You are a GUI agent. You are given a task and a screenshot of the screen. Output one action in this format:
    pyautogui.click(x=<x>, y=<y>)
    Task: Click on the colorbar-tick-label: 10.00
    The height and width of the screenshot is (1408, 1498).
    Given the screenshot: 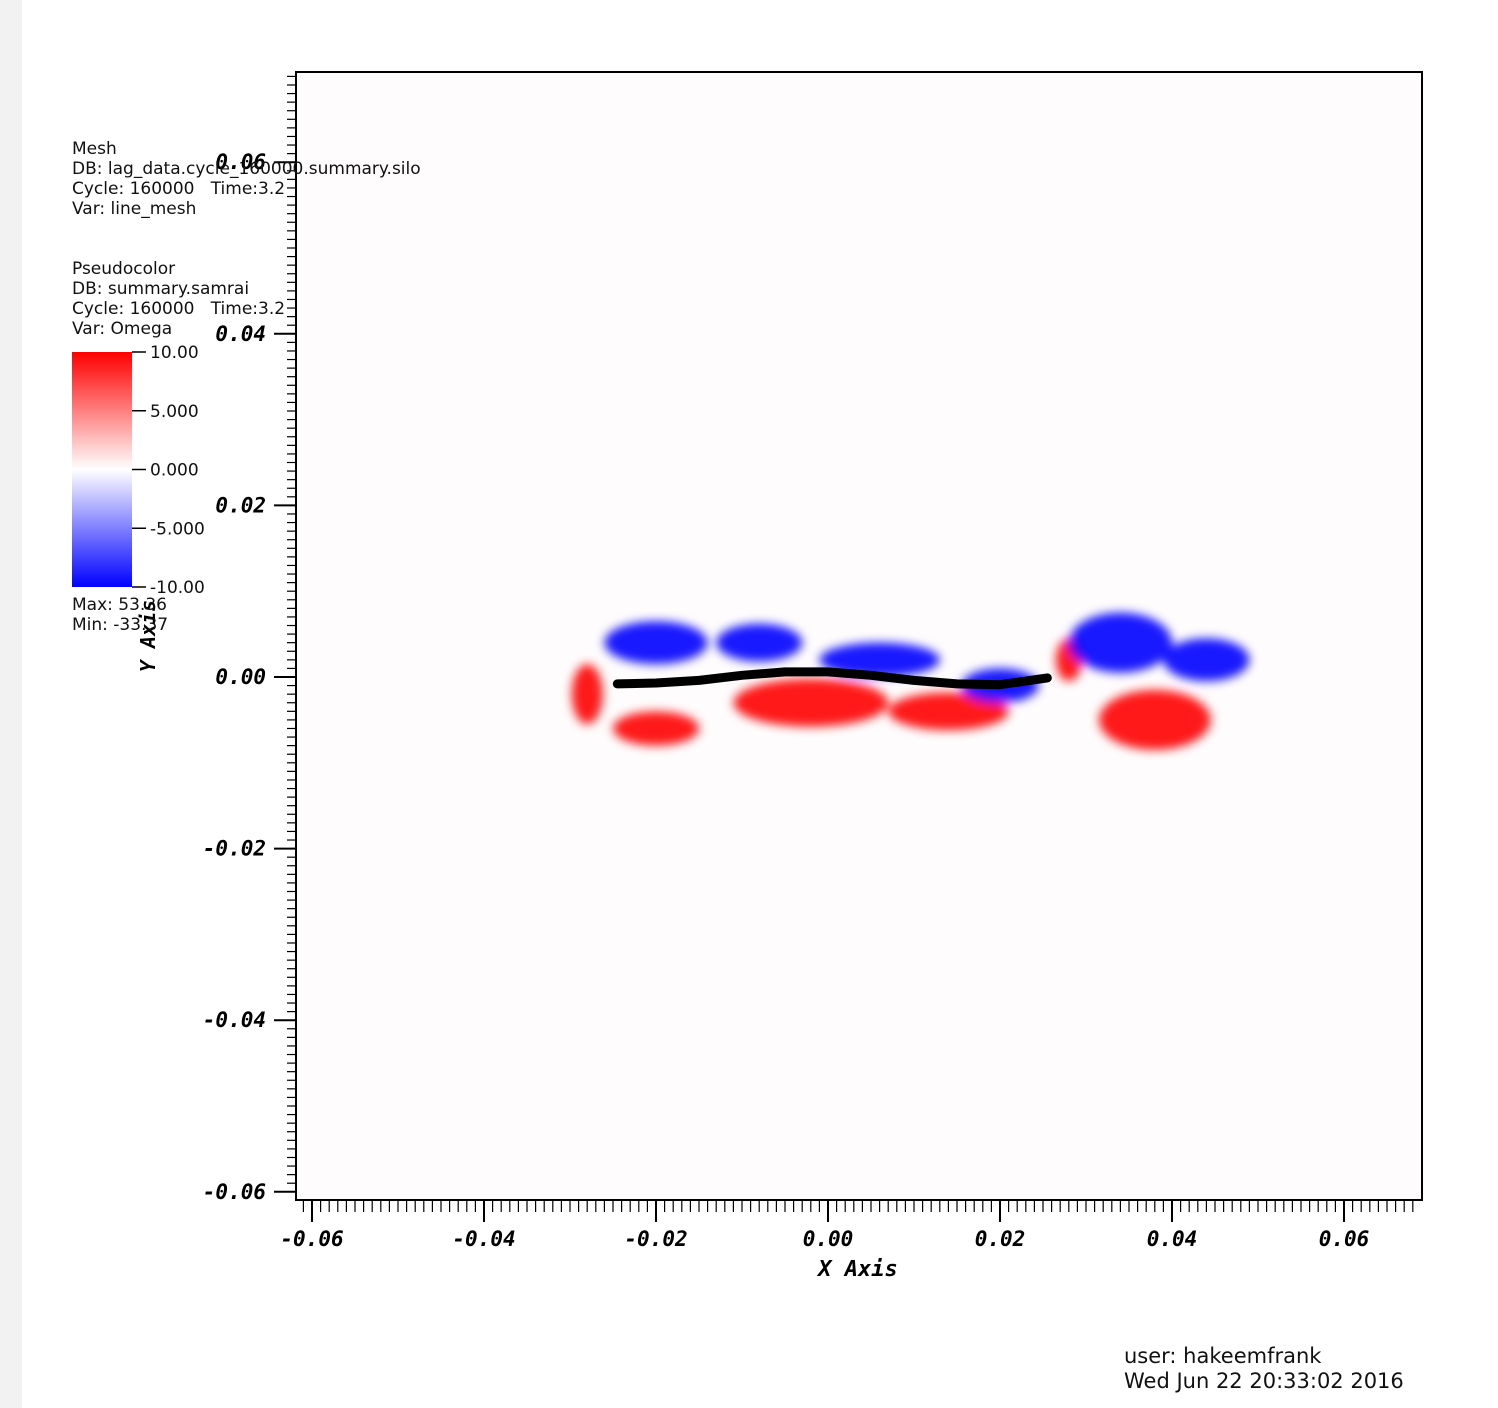 What is the action you would take?
    pyautogui.click(x=174, y=353)
    